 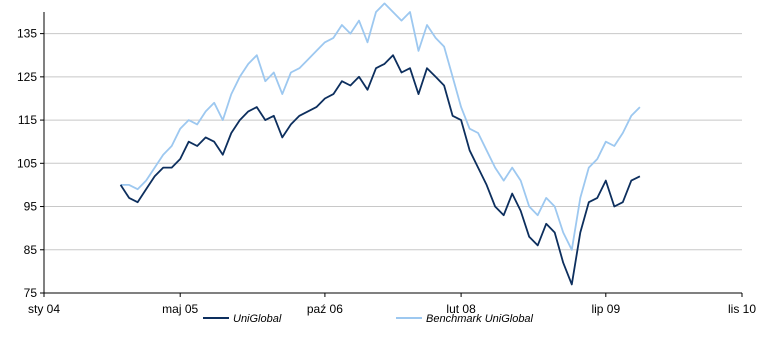 I want to click on legend: UniGlobal Benchmark UniGlobal, so click(x=368, y=319).